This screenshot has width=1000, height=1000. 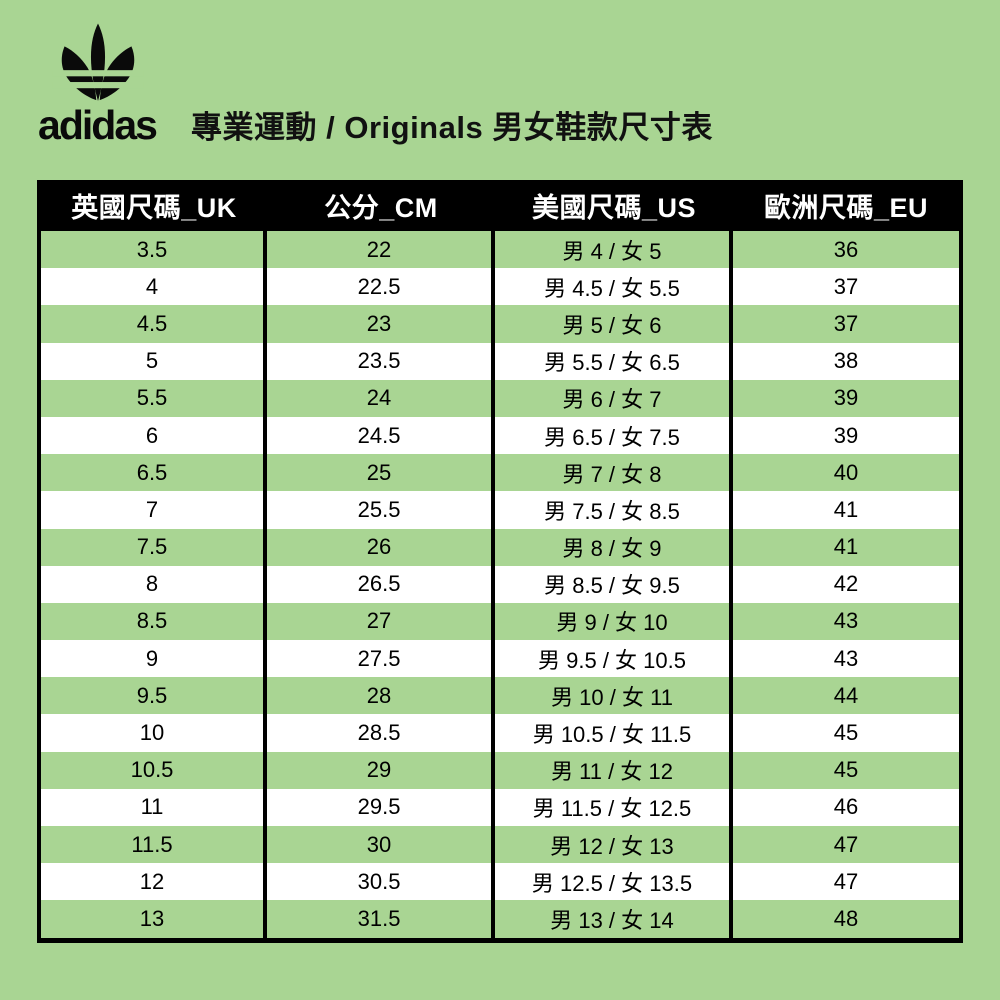 What do you see at coordinates (154, 919) in the screenshot?
I see `table-cell-uk: 13` at bounding box center [154, 919].